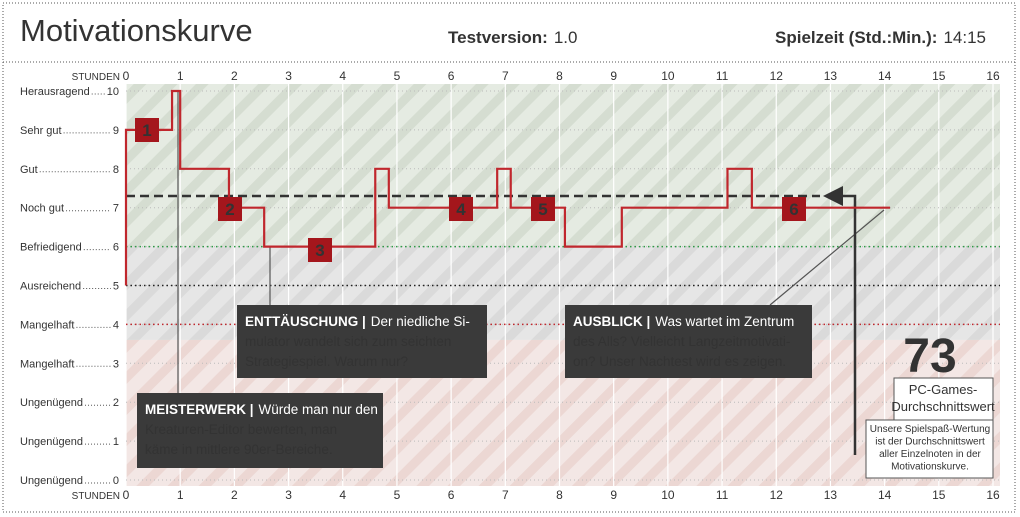  What do you see at coordinates (611, 321) in the screenshot?
I see `callout-heading: AUSBLICK |` at bounding box center [611, 321].